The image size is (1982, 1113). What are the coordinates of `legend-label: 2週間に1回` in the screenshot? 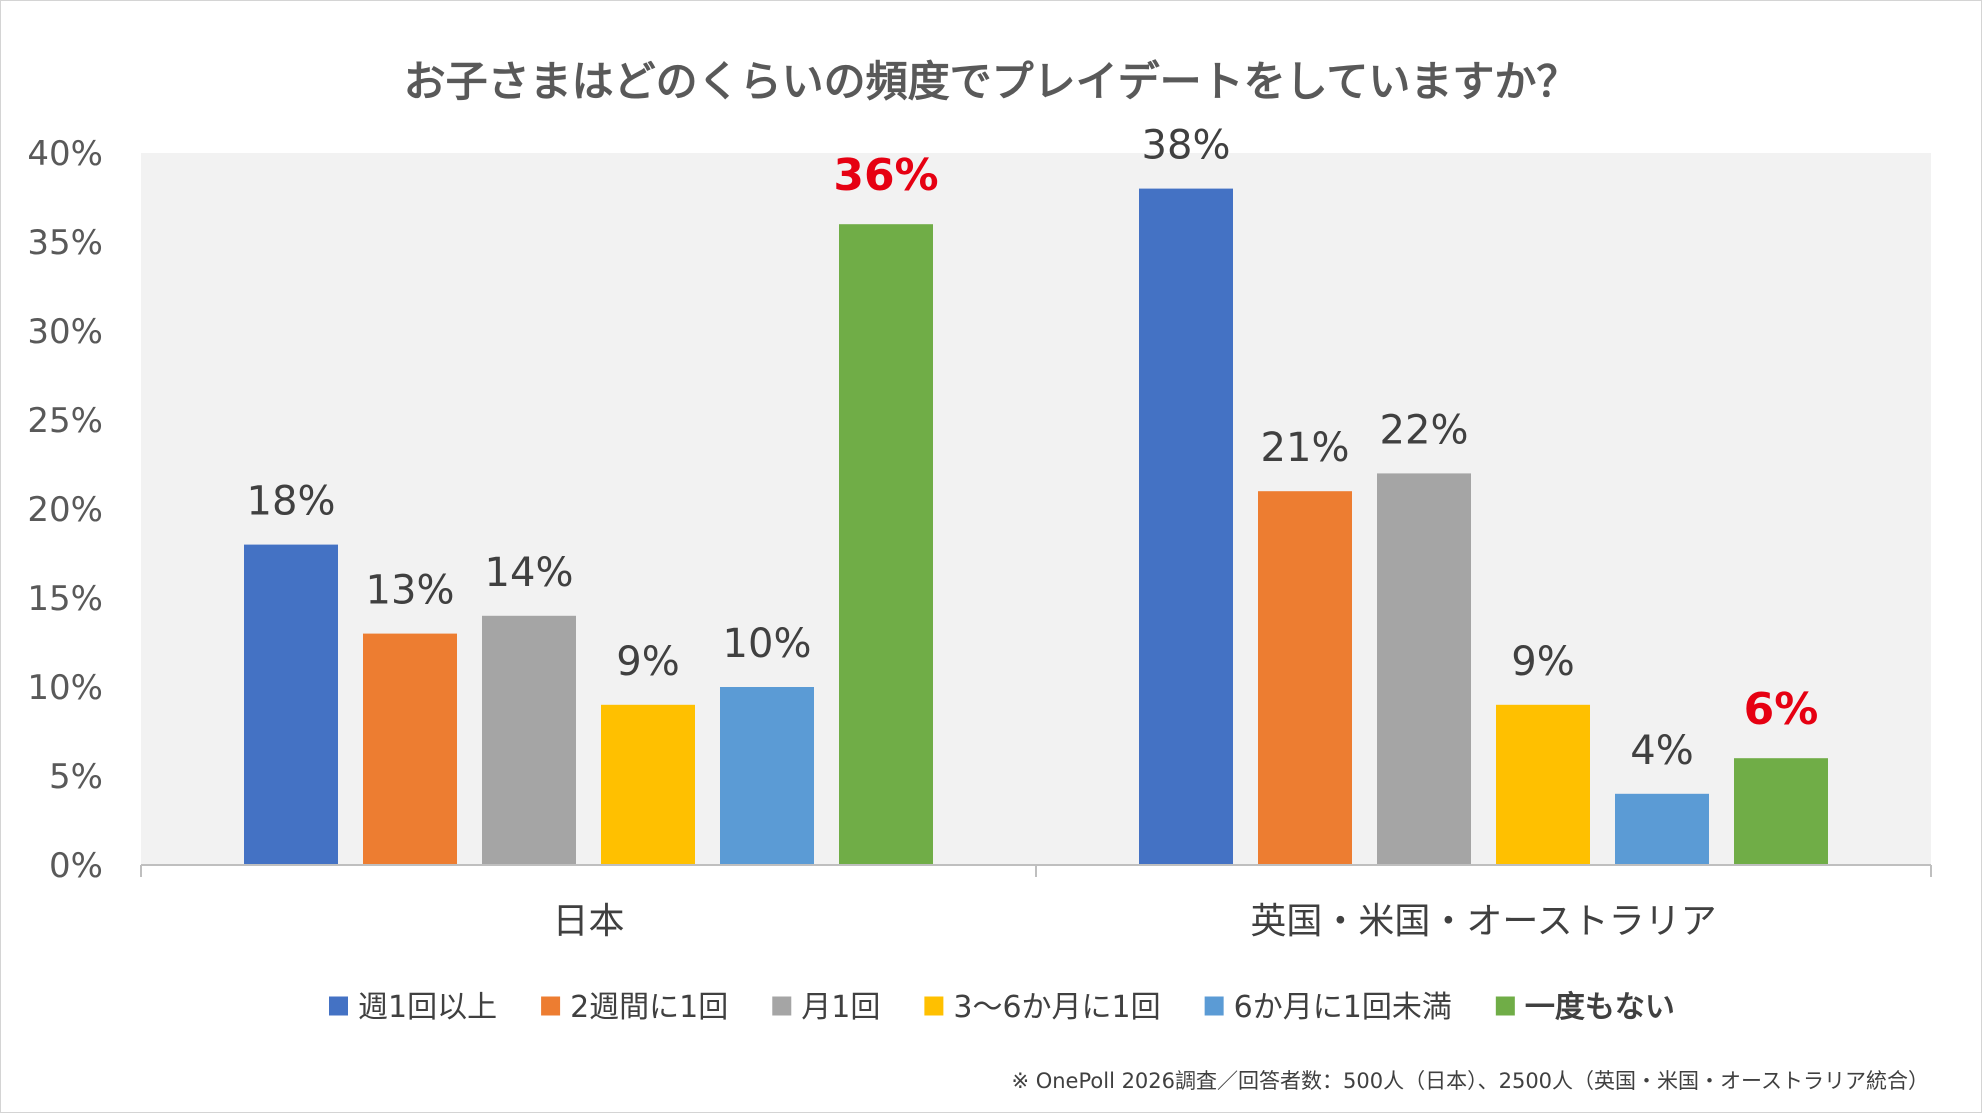 It's located at (649, 1007).